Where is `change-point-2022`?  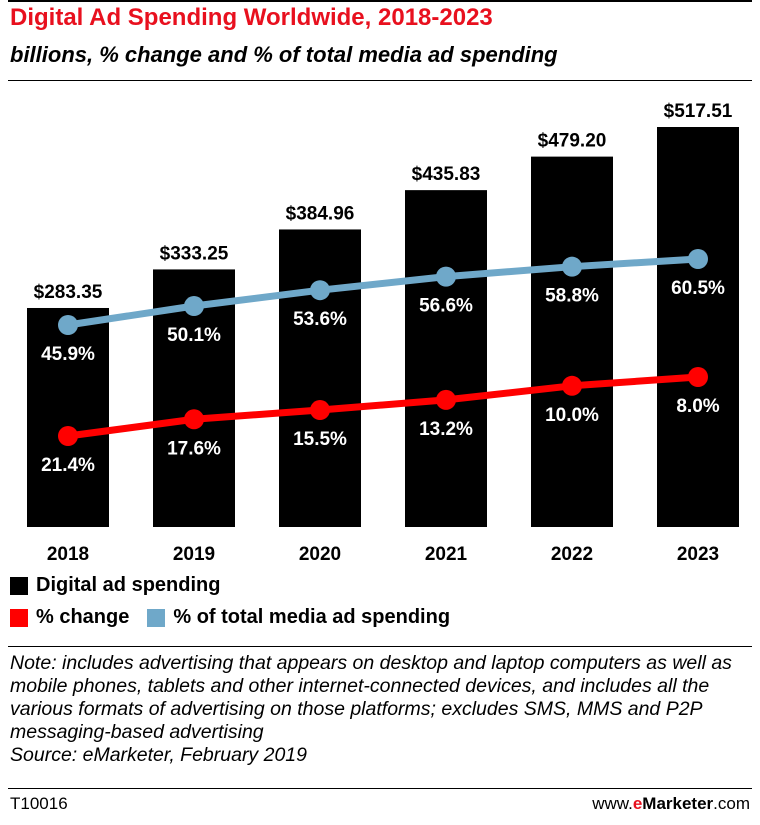
change-point-2022 is located at coordinates (572, 385).